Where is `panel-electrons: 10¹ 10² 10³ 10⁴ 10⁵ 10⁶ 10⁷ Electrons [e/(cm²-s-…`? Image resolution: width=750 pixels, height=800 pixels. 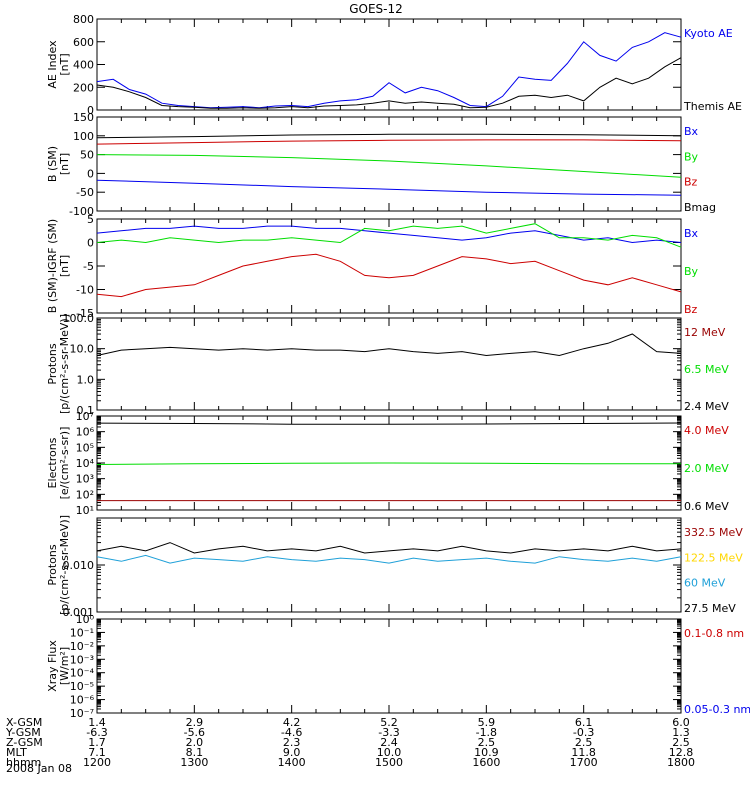
panel-electrons: 10¹ 10² 10³ 10⁴ 10⁵ 10⁶ 10⁷ Electrons [e/(cm²-s-… is located at coordinates (387, 463).